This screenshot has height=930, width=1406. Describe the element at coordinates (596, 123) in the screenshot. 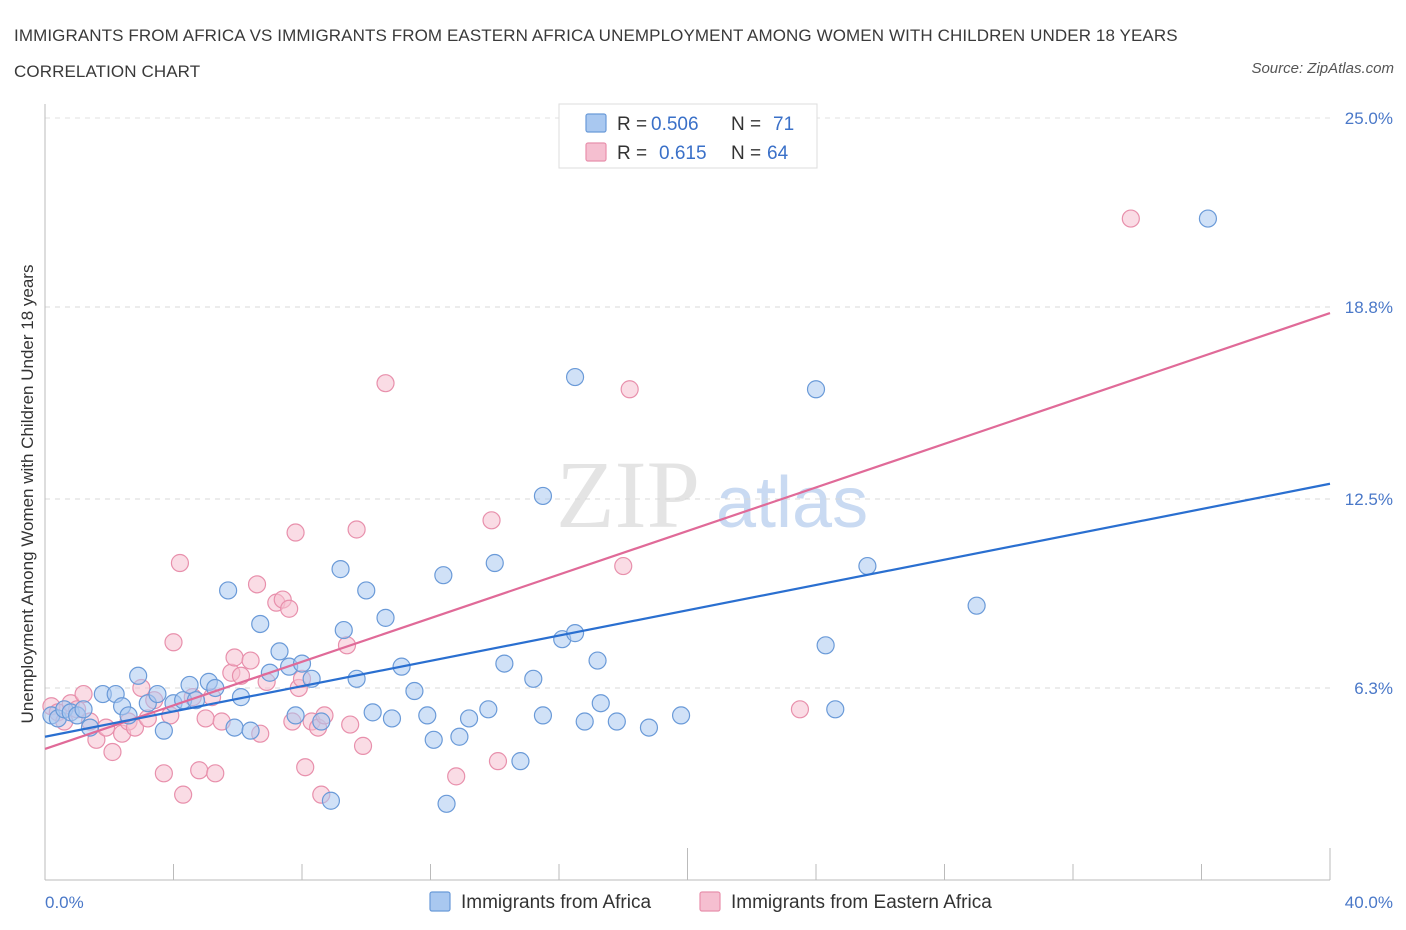

I see `legend-swatch-africa` at that location.